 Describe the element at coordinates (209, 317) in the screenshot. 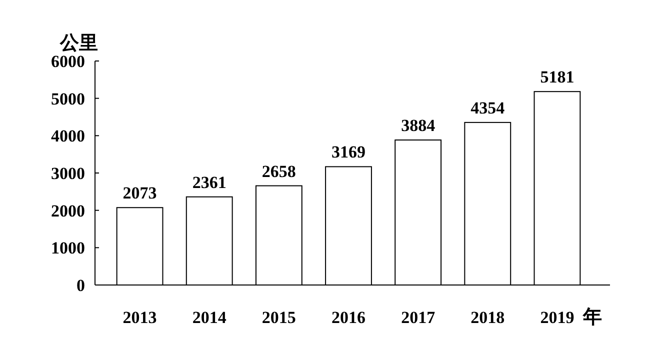

I see `x-tick-label: 2014` at that location.